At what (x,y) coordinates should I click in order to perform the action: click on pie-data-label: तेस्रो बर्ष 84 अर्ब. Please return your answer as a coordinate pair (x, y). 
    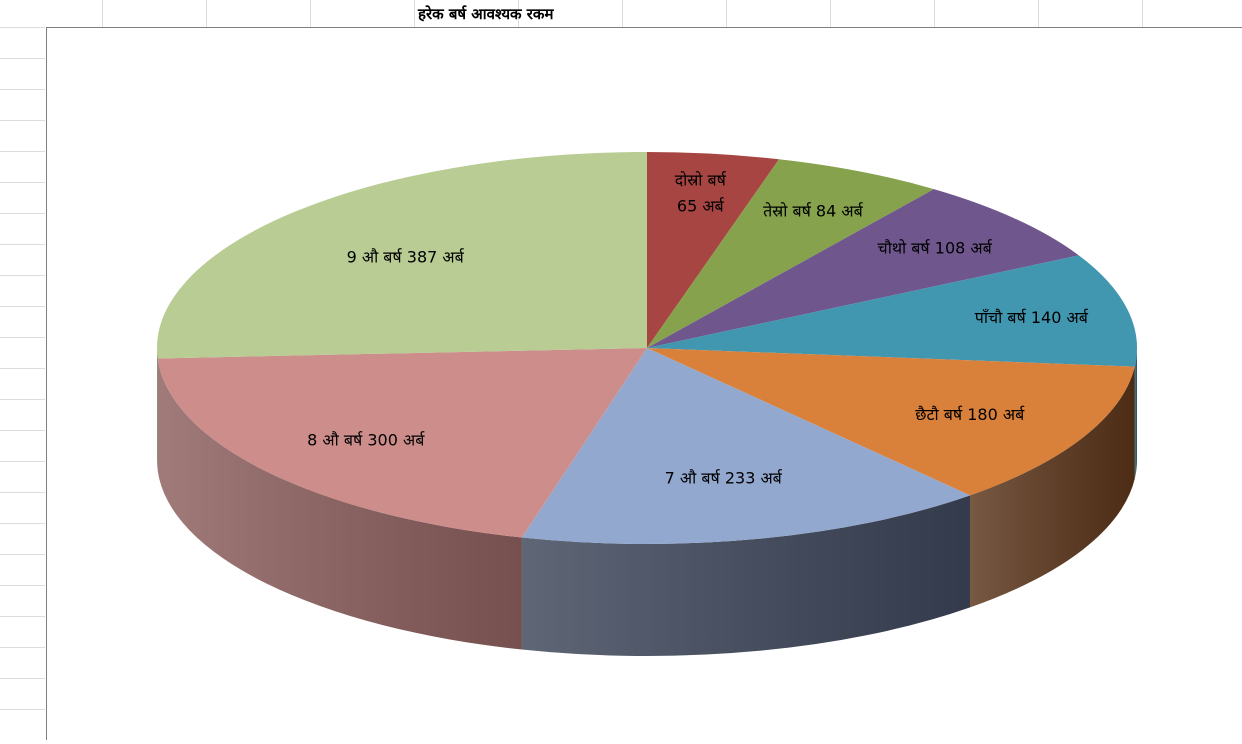
    Looking at the image, I should click on (813, 210).